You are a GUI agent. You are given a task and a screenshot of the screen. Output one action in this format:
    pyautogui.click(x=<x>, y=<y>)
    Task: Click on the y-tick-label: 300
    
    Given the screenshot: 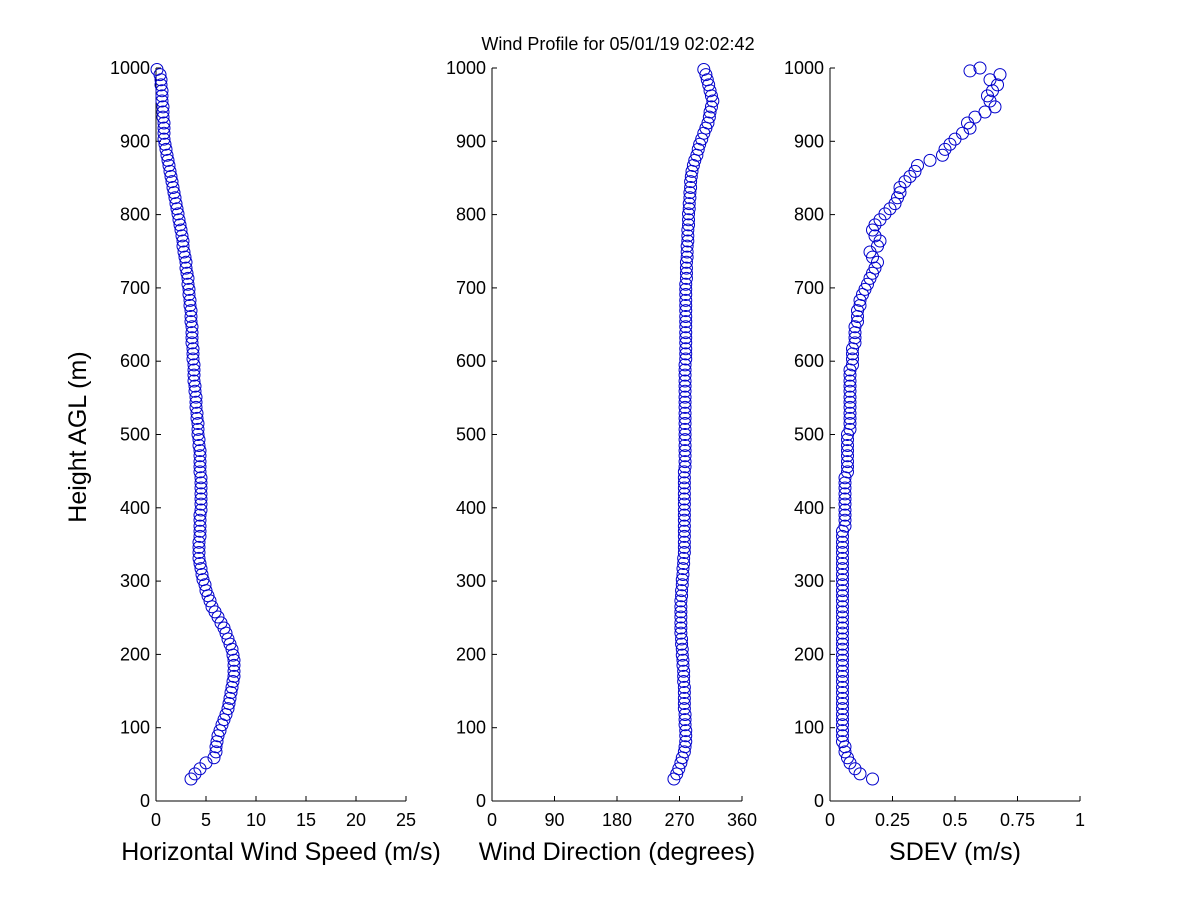 What is the action you would take?
    pyautogui.click(x=135, y=581)
    